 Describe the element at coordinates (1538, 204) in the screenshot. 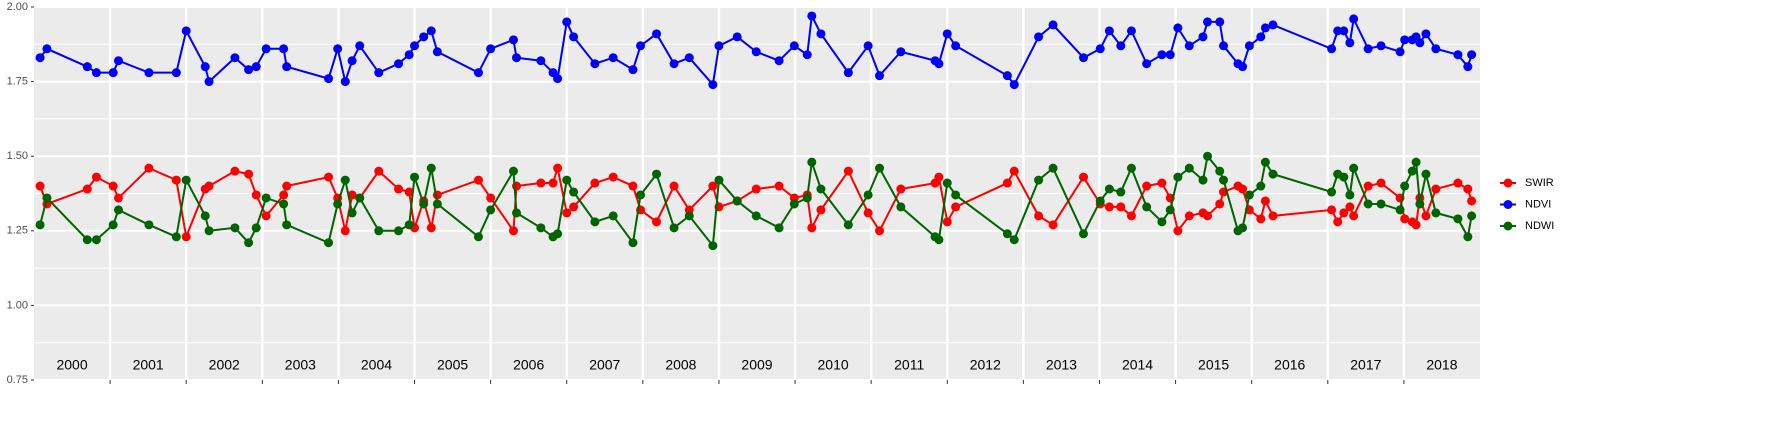

I see `legend-label: NDVI` at that location.